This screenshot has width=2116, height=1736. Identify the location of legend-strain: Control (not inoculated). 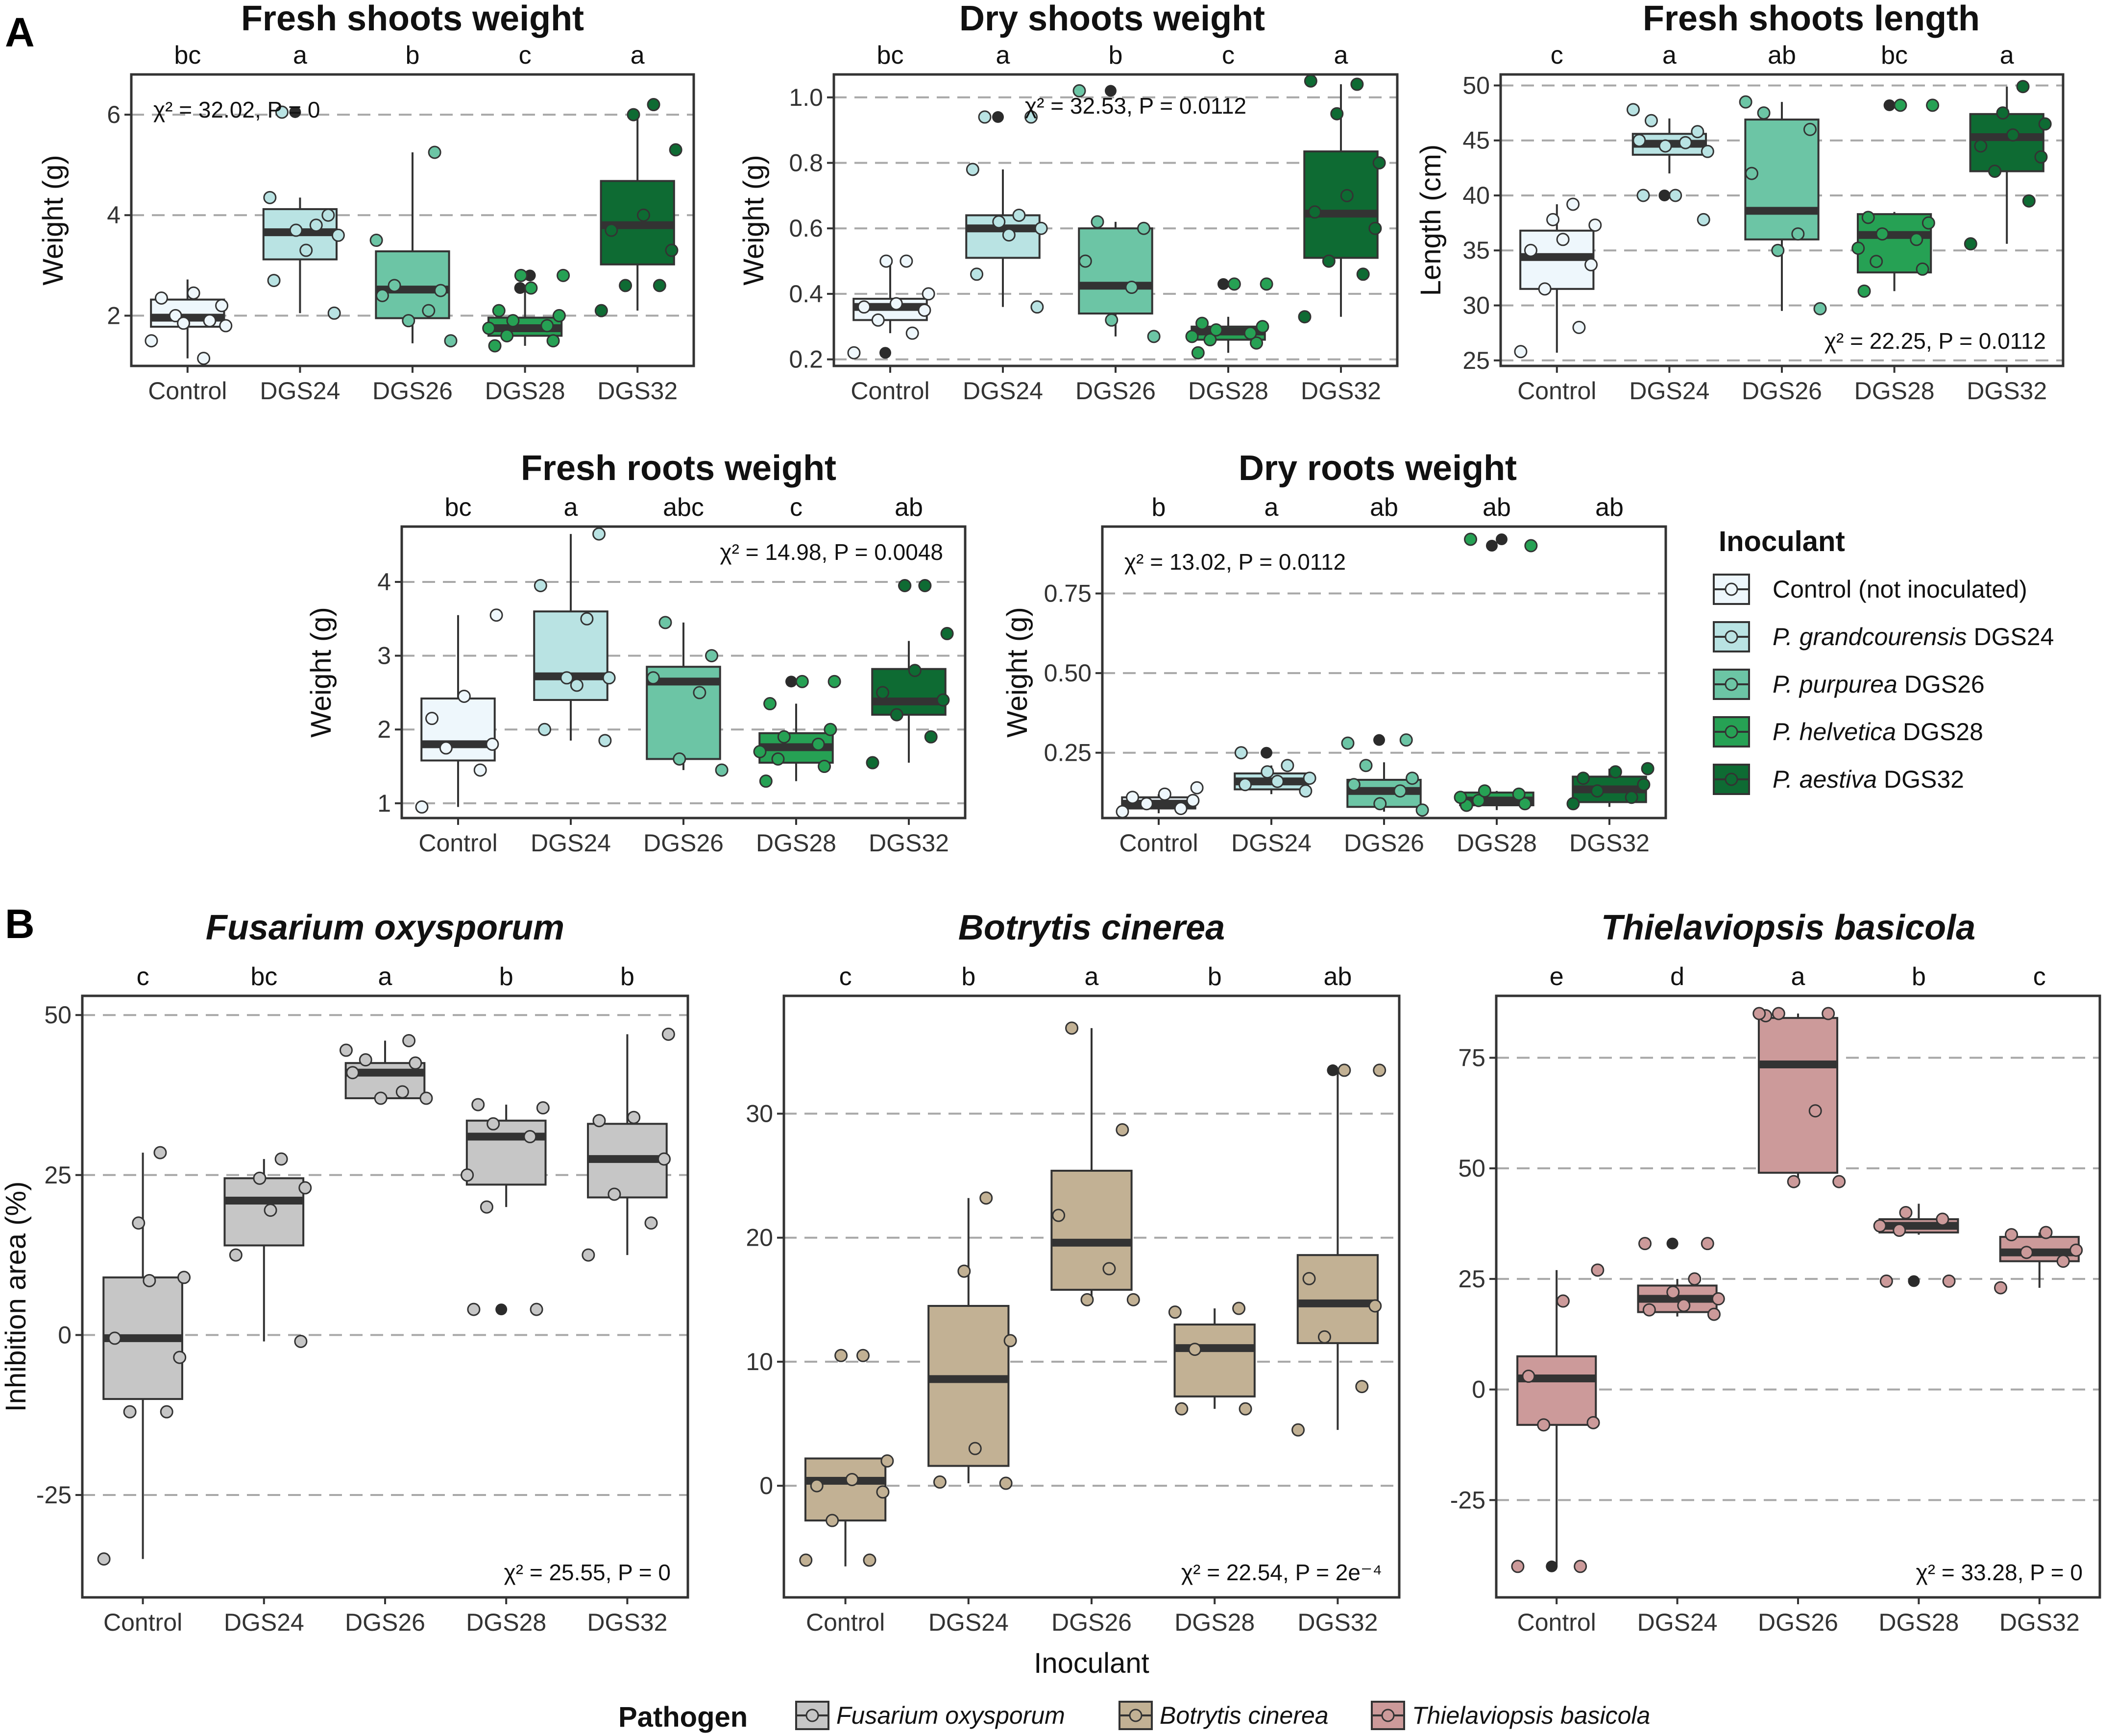
(1900, 589).